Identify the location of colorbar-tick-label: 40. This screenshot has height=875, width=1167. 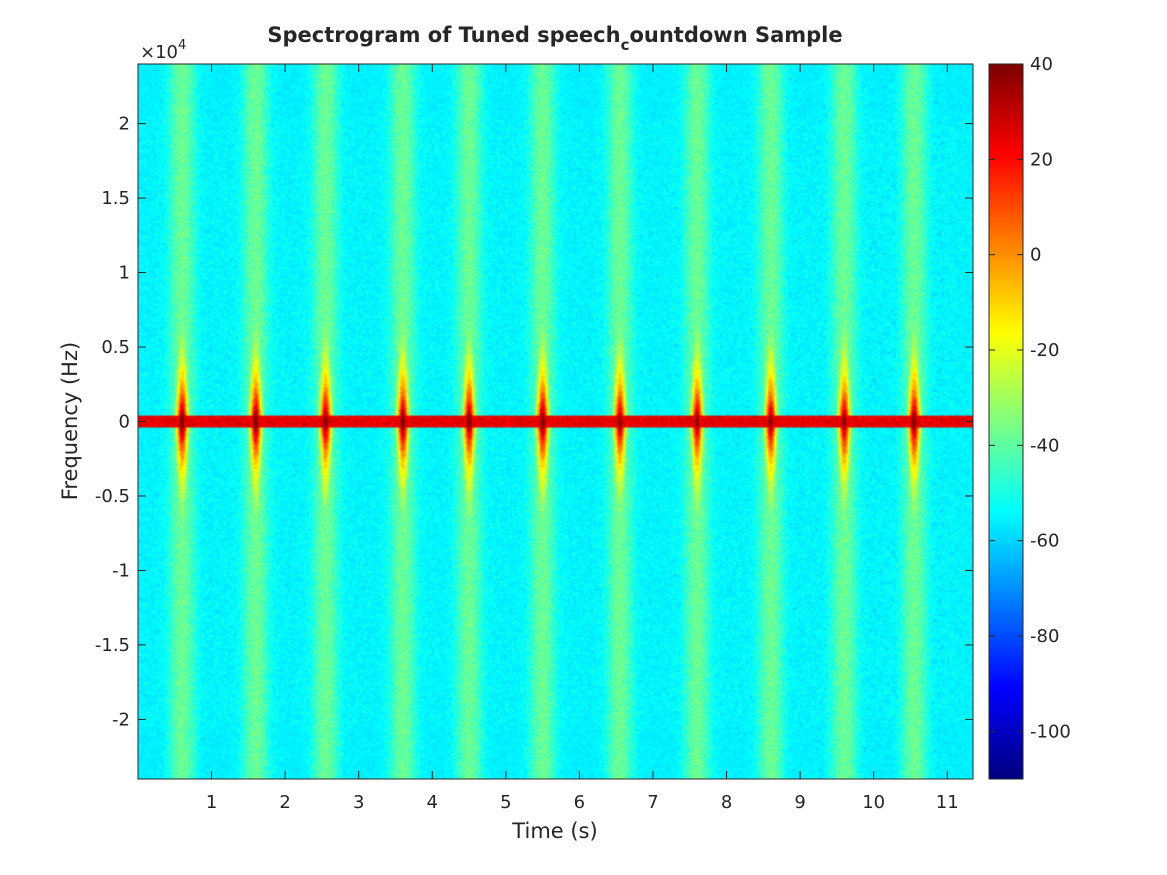
(1041, 64).